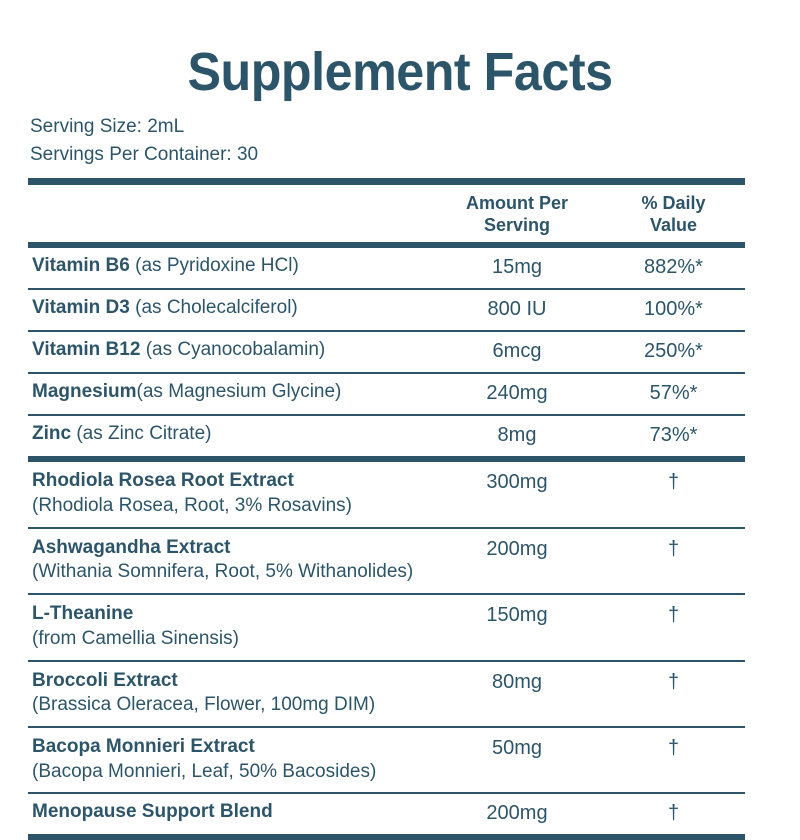 This screenshot has width=800, height=840. I want to click on nutrient-name: Ashwagandha Extract, so click(131, 547).